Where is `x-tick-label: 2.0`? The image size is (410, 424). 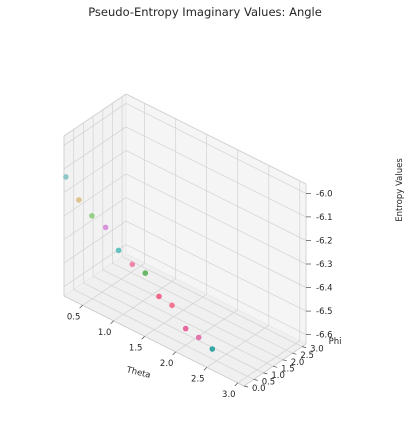 x-tick-label: 2.0 is located at coordinates (167, 364).